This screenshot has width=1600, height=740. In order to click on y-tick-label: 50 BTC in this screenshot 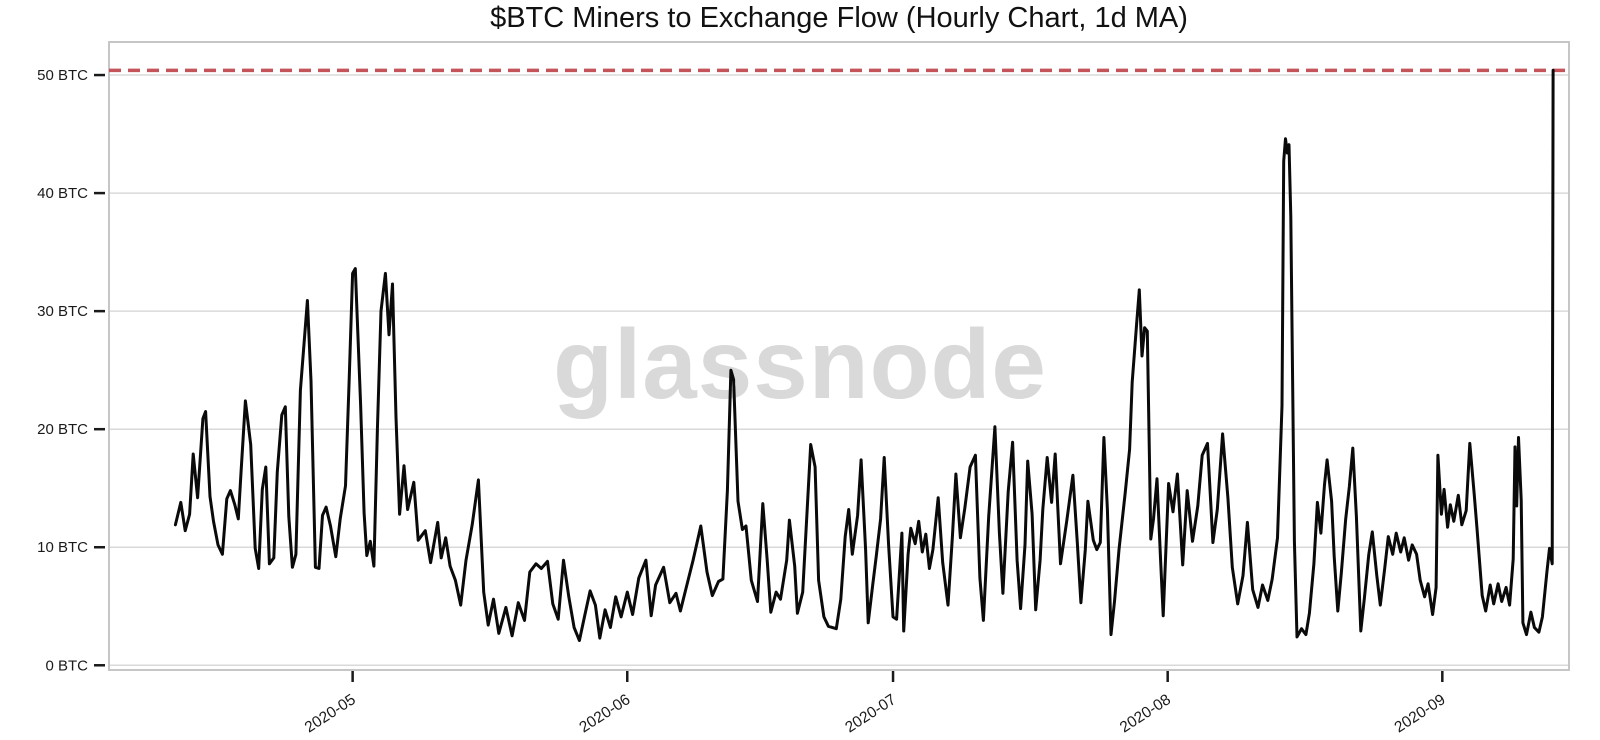, I will do `click(62, 75)`.